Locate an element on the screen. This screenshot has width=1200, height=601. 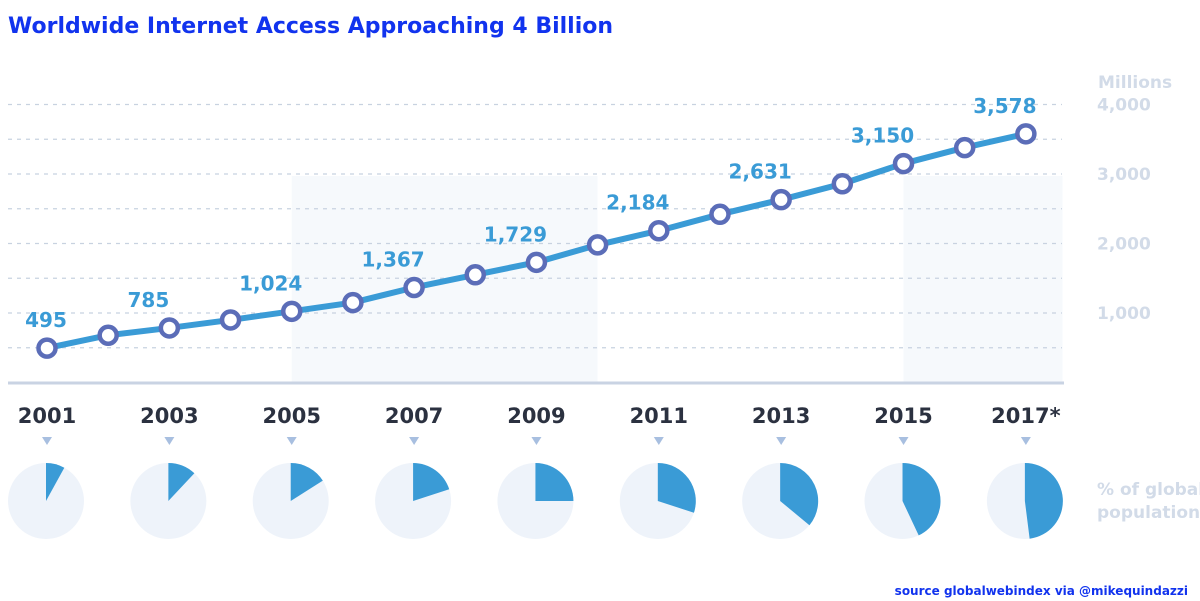
y-tick-label: 3,000 is located at coordinates (1124, 175).